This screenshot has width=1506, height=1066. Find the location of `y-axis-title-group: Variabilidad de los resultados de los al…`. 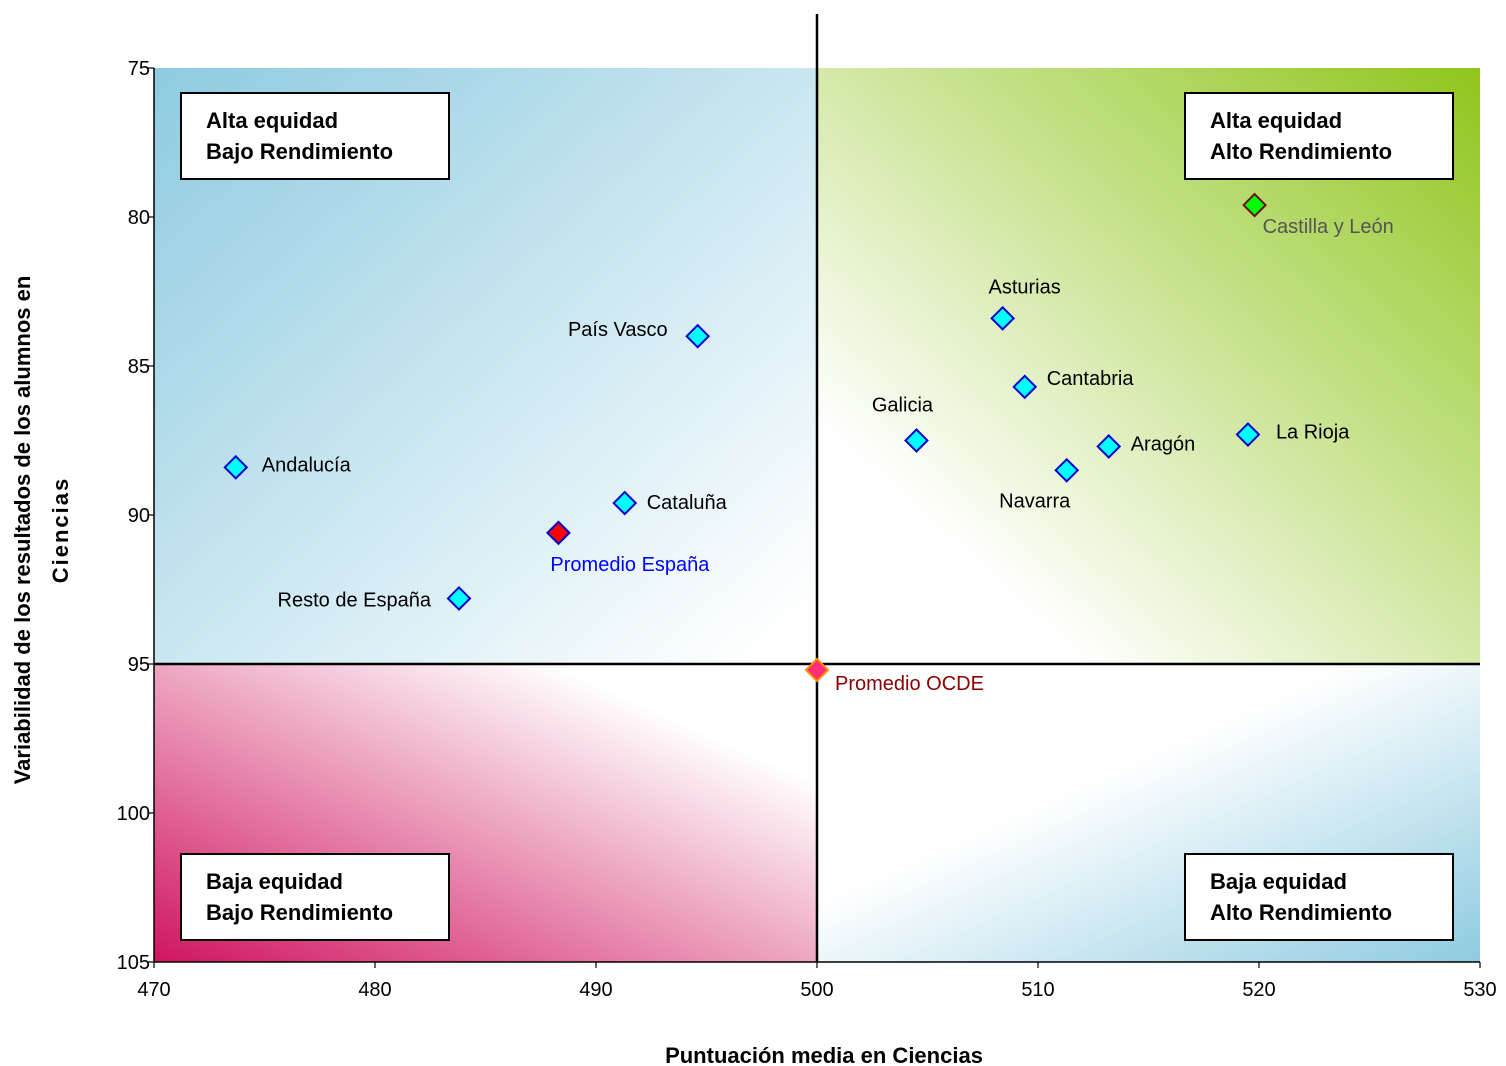

y-axis-title-group: Variabilidad de los resultados de los al… is located at coordinates (41, 530).